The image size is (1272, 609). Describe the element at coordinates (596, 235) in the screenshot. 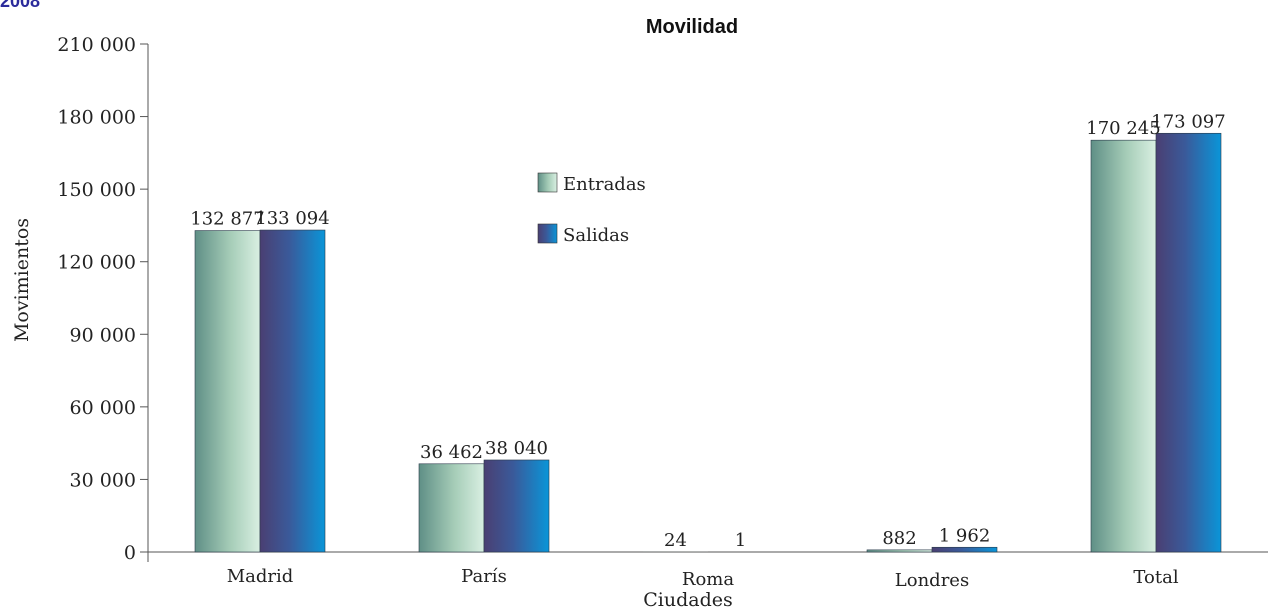

I see `legend-label-salidas: Salidas` at that location.